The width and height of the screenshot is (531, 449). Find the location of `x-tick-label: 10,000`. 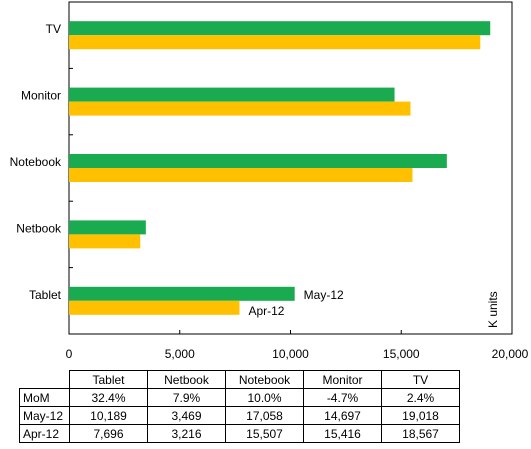

x-tick-label: 10,000 is located at coordinates (290, 354).